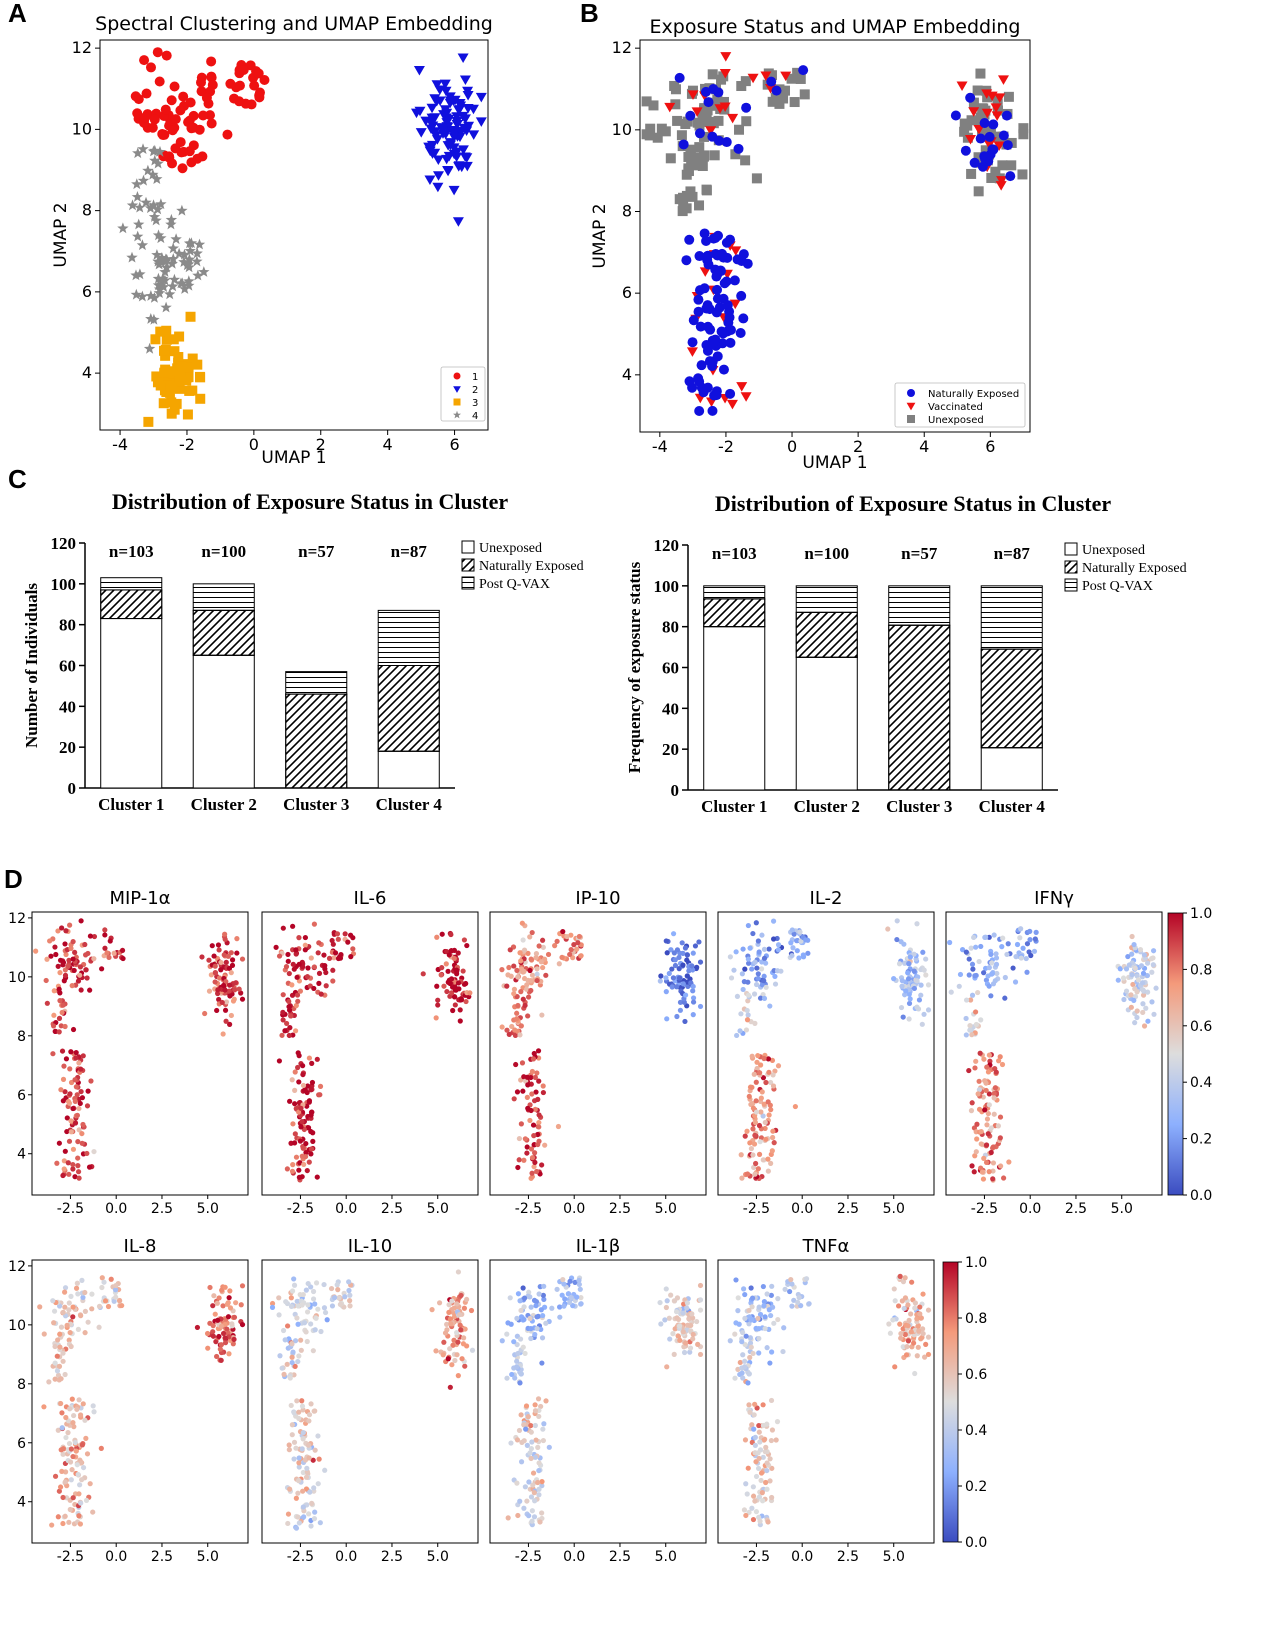  Describe the element at coordinates (976, 1375) in the screenshot. I see `colorbar-tick: 0.6` at that location.